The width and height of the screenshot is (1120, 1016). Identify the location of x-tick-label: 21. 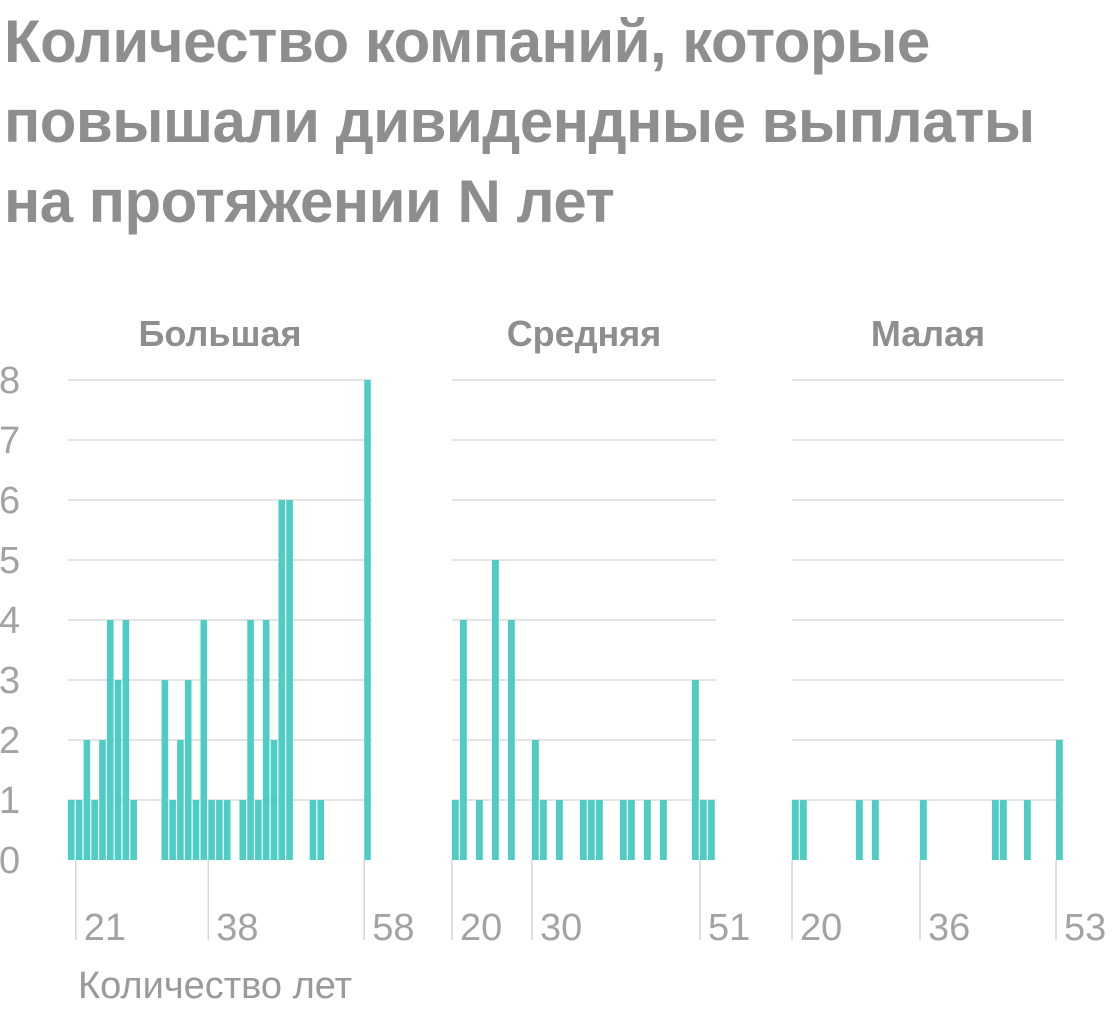
(105, 928).